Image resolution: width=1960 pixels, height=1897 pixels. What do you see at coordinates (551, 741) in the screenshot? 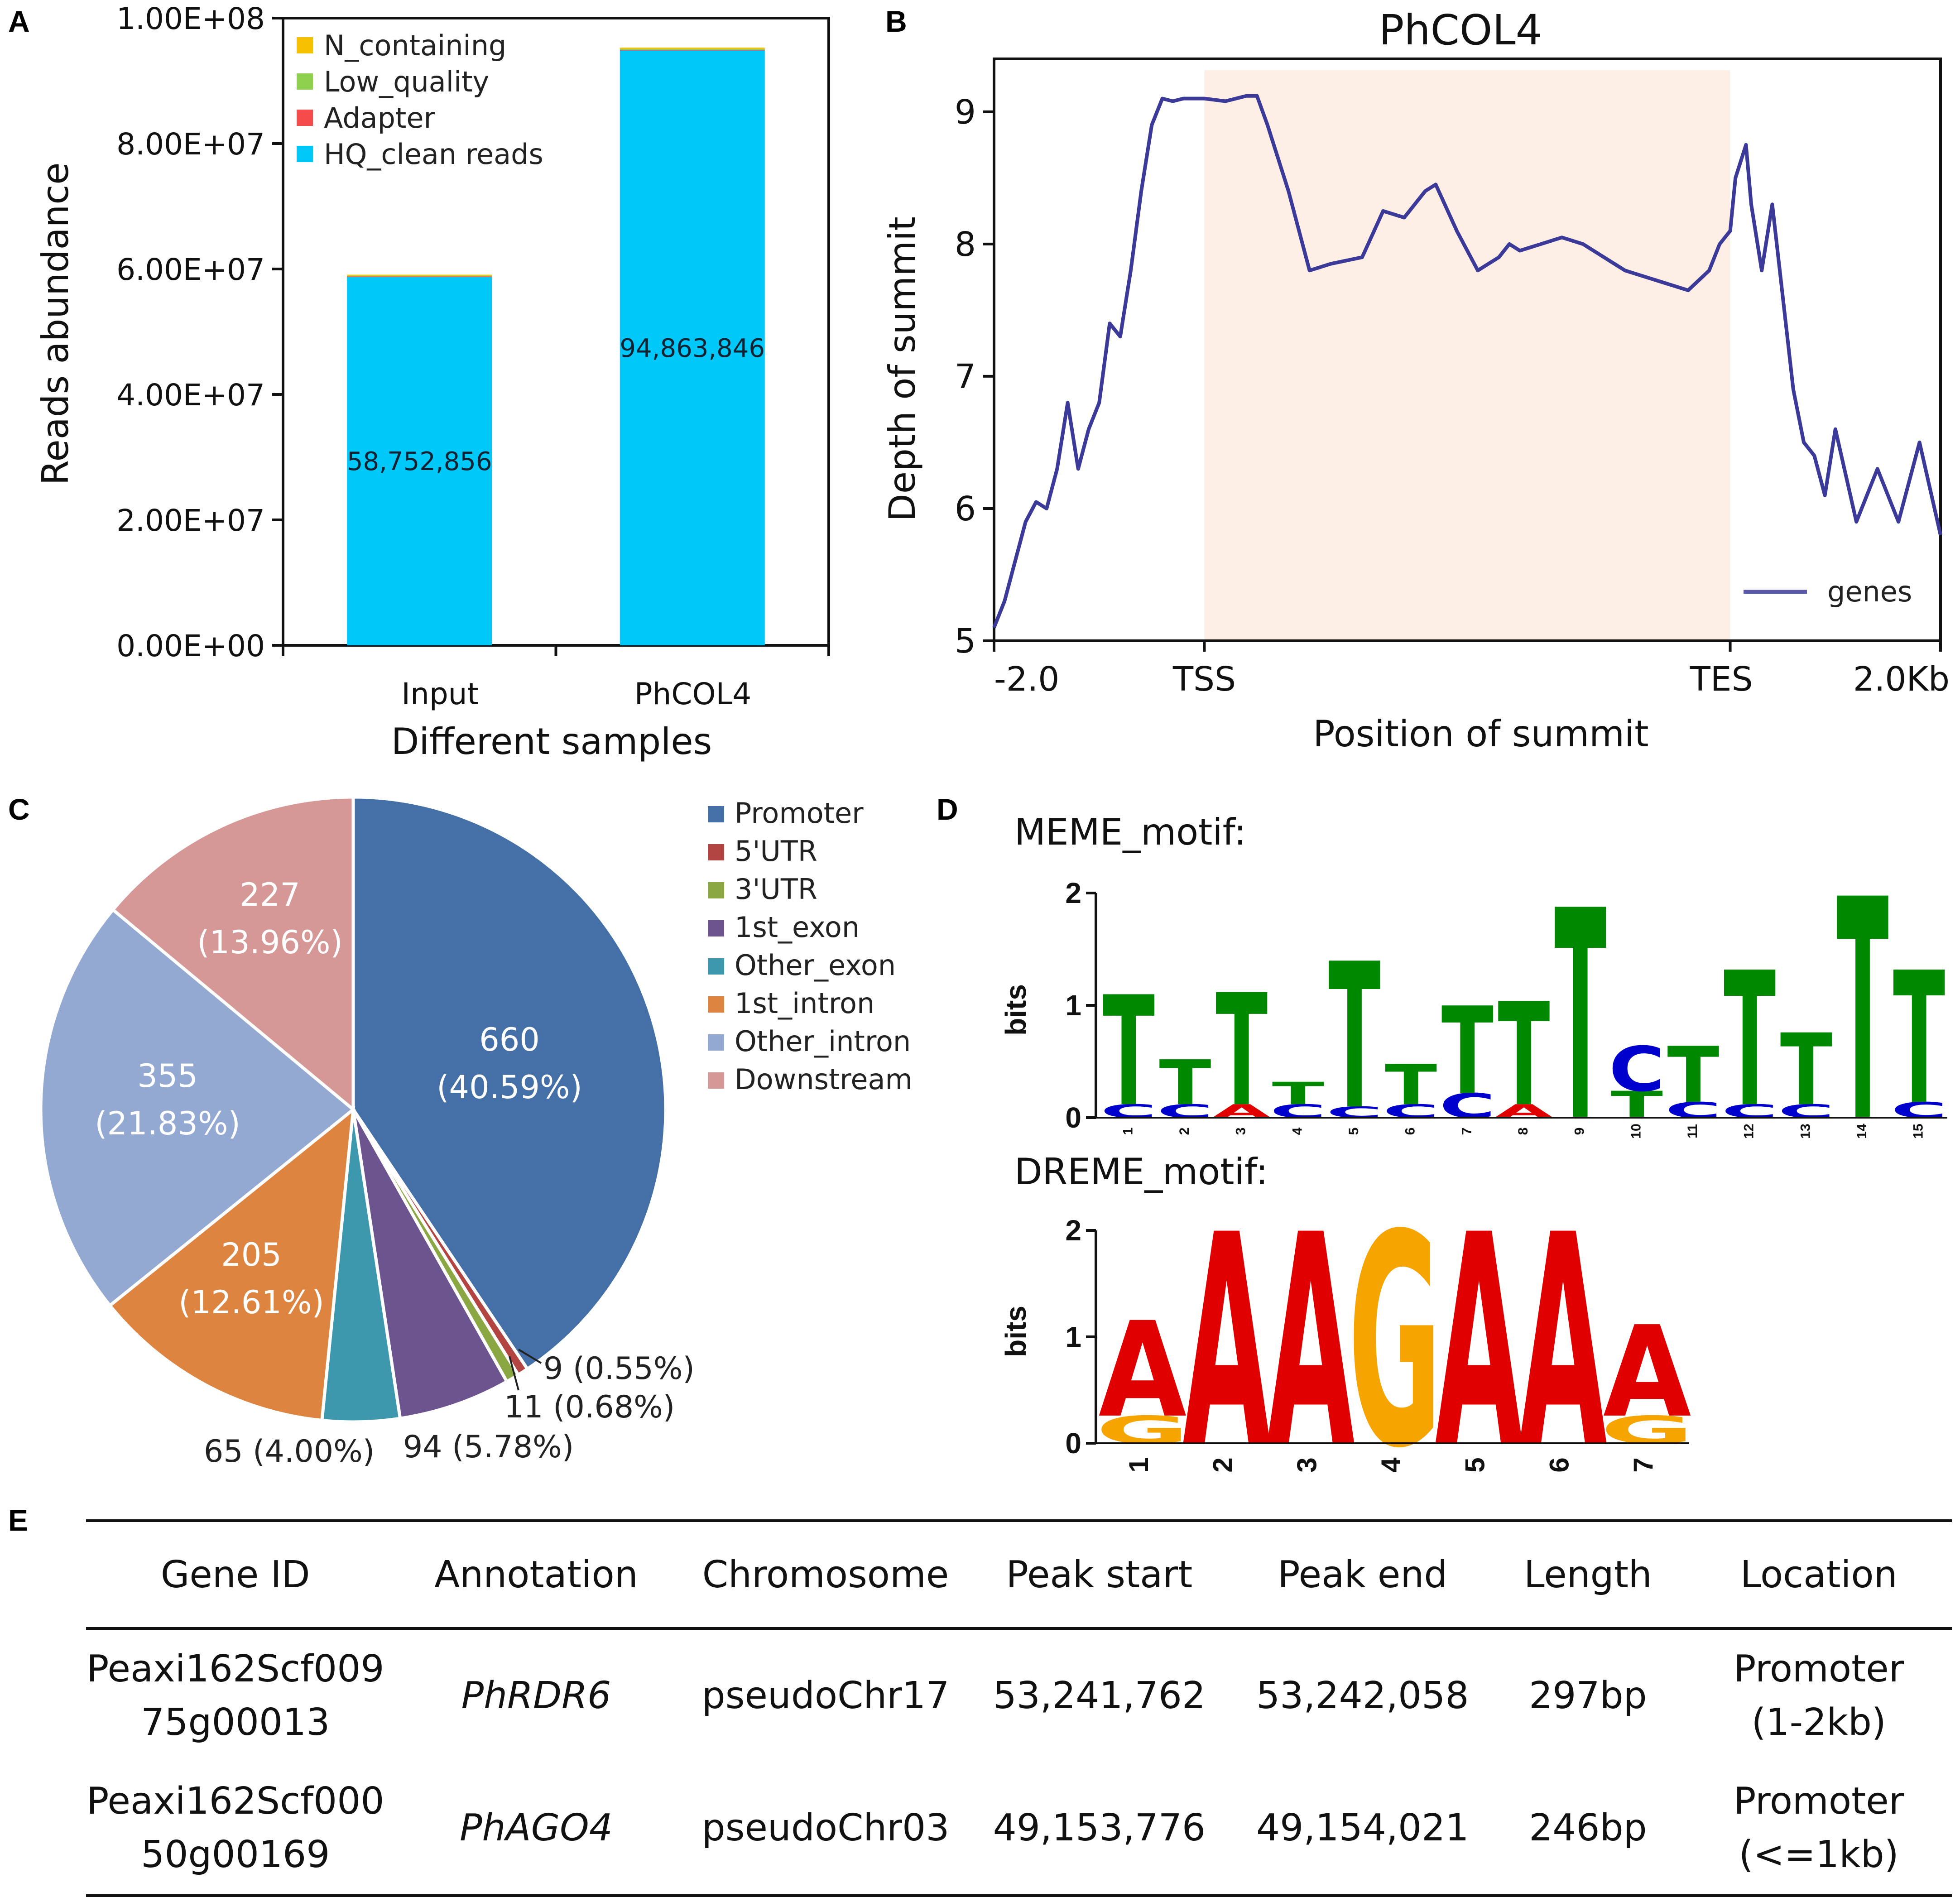
I see `a-x-axis-label: Different samples` at bounding box center [551, 741].